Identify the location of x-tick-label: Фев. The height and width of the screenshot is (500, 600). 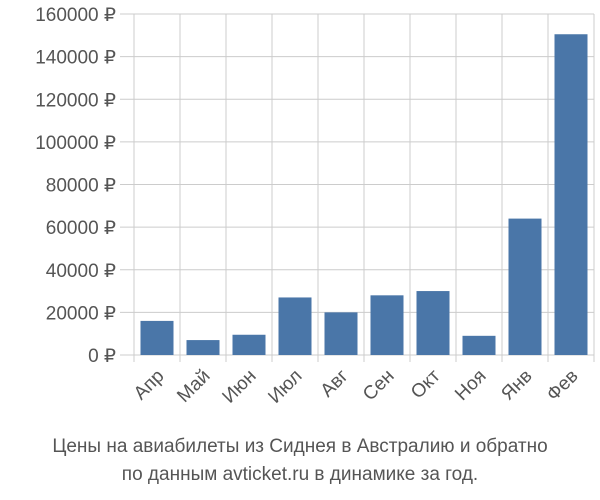
(563, 386).